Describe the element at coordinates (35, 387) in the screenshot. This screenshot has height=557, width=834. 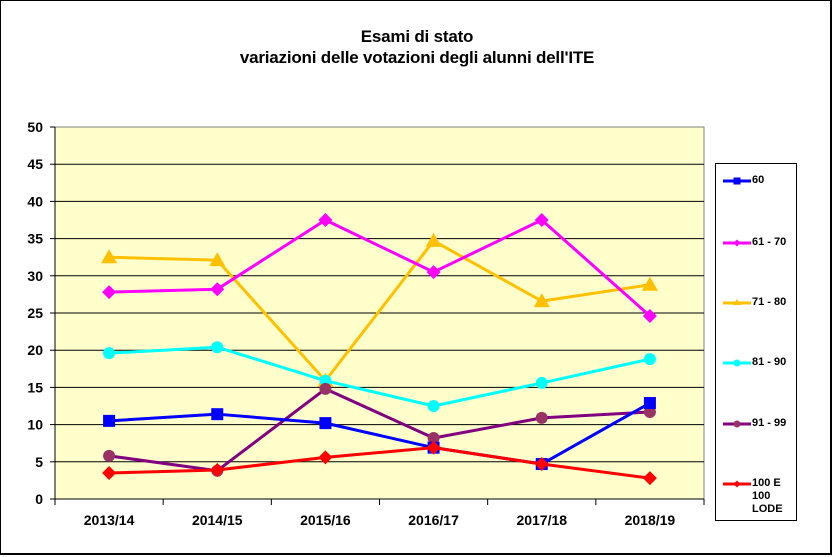
I see `y-tick-label: 15` at that location.